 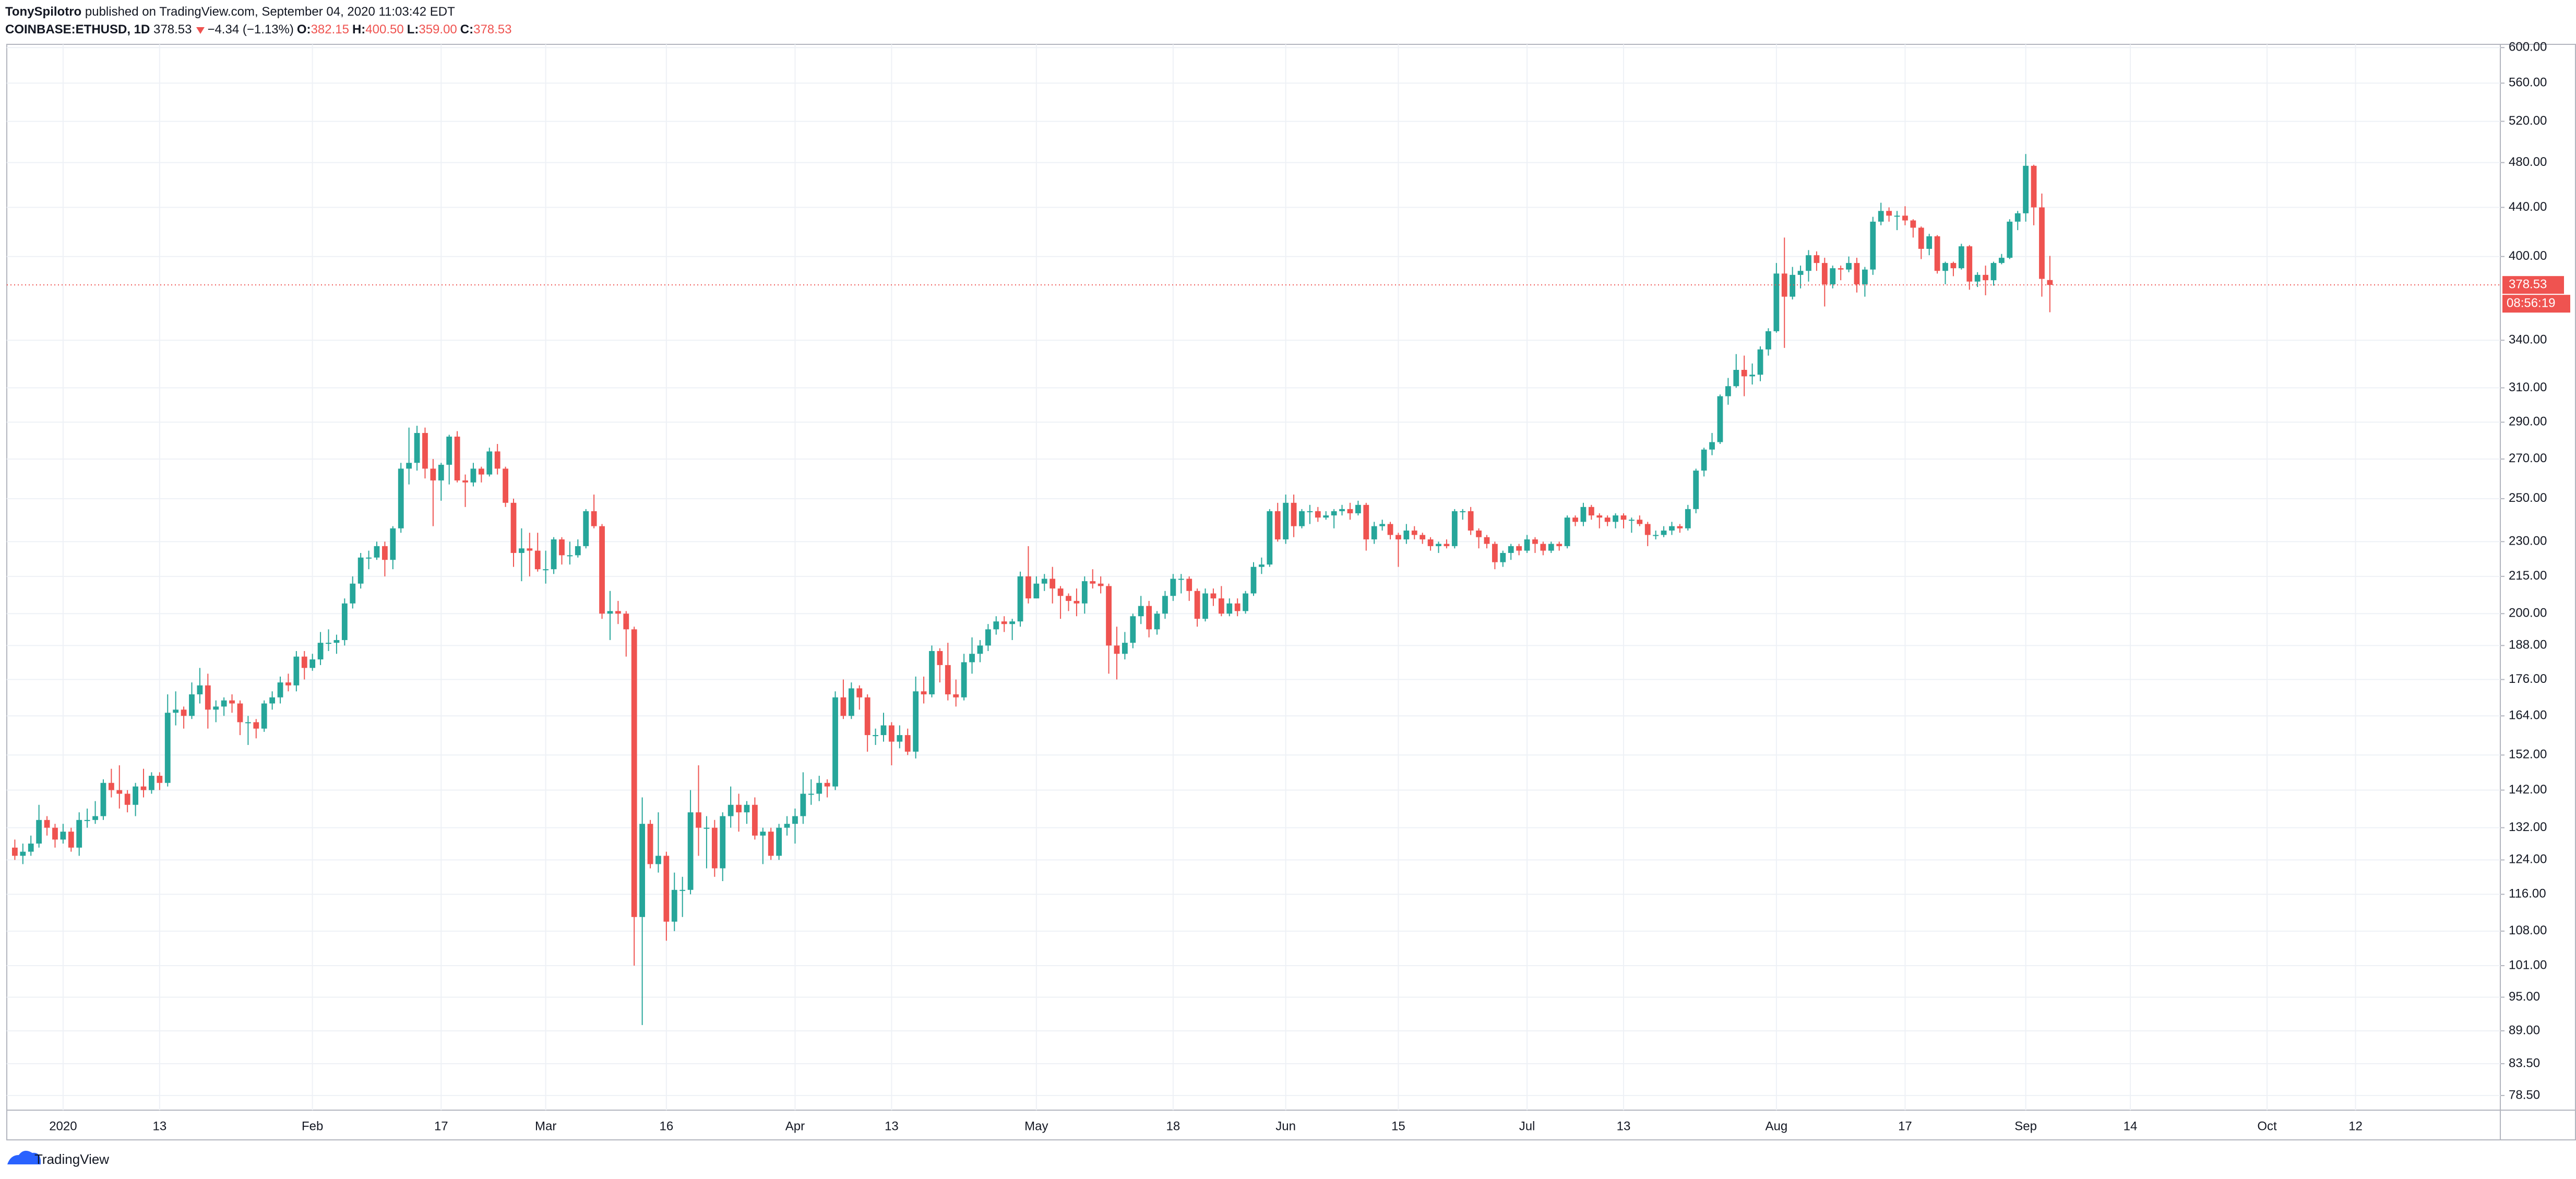 What do you see at coordinates (44, 12) in the screenshot?
I see `author: TonySpilotro` at bounding box center [44, 12].